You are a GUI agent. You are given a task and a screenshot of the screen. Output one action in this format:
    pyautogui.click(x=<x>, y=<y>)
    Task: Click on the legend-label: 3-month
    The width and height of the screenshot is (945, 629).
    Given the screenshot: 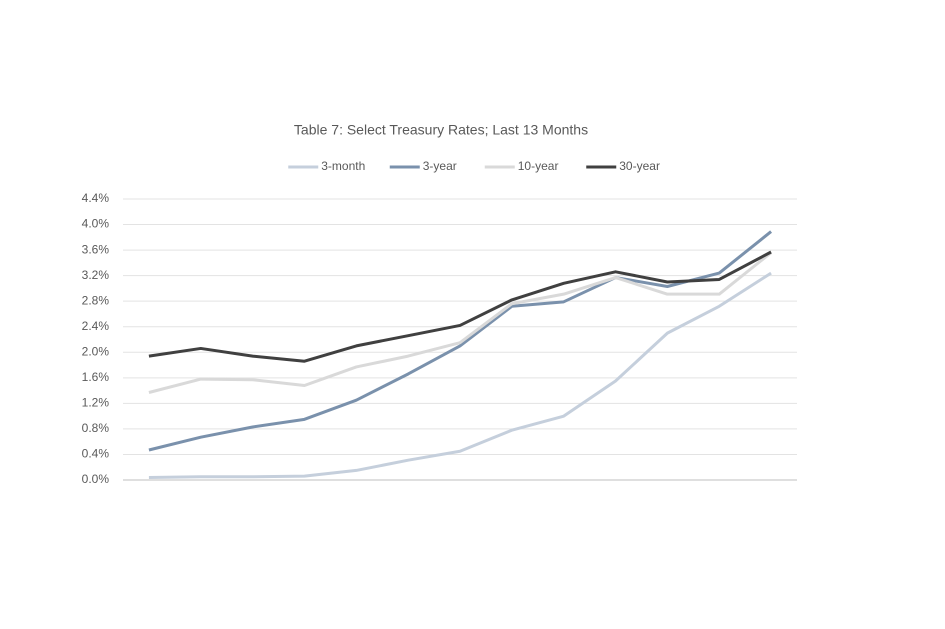 What is the action you would take?
    pyautogui.click(x=343, y=166)
    